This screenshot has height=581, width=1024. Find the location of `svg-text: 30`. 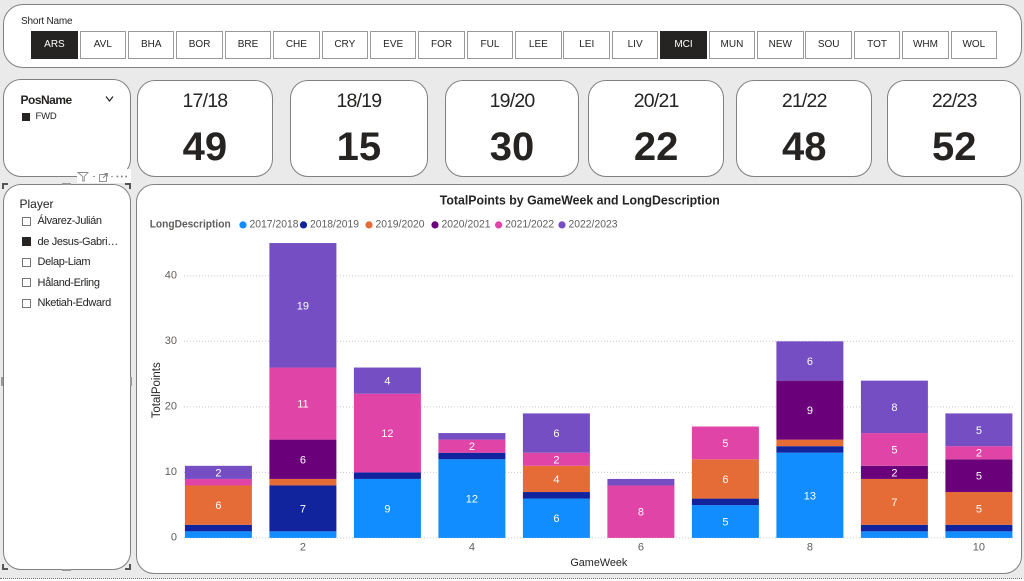

svg-text: 30 is located at coordinates (171, 341).